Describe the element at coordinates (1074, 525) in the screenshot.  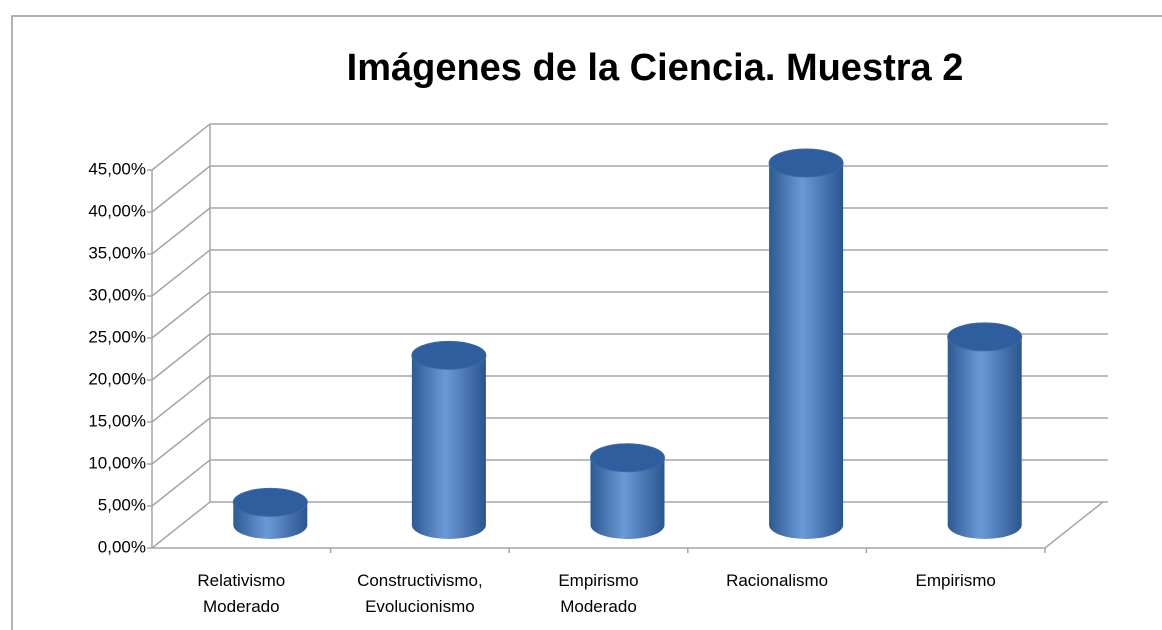
I see `floor-edge` at that location.